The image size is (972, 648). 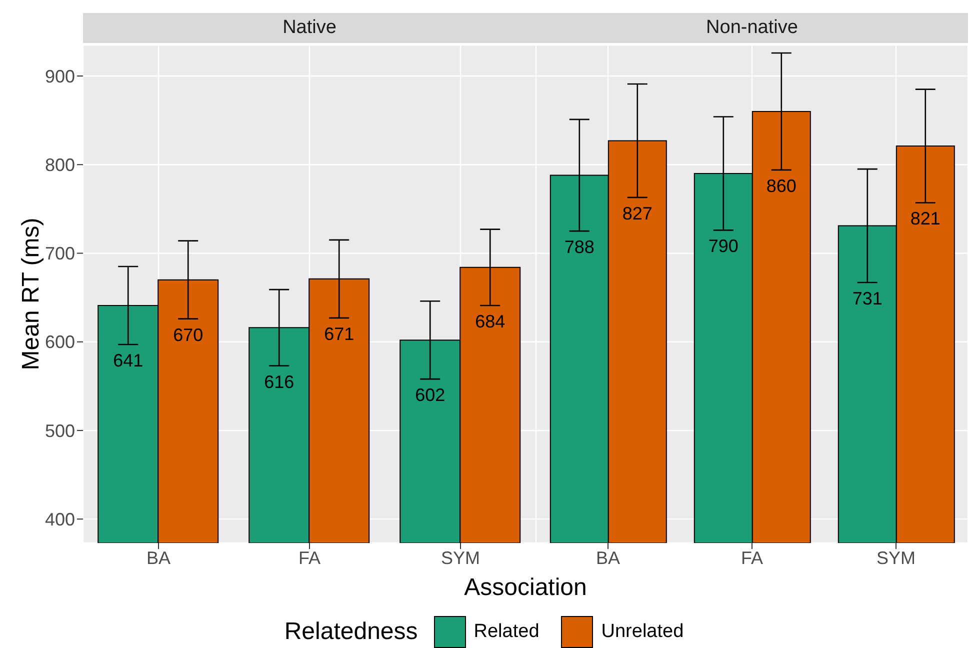 What do you see at coordinates (59, 76) in the screenshot?
I see `y-tick-label: 900` at bounding box center [59, 76].